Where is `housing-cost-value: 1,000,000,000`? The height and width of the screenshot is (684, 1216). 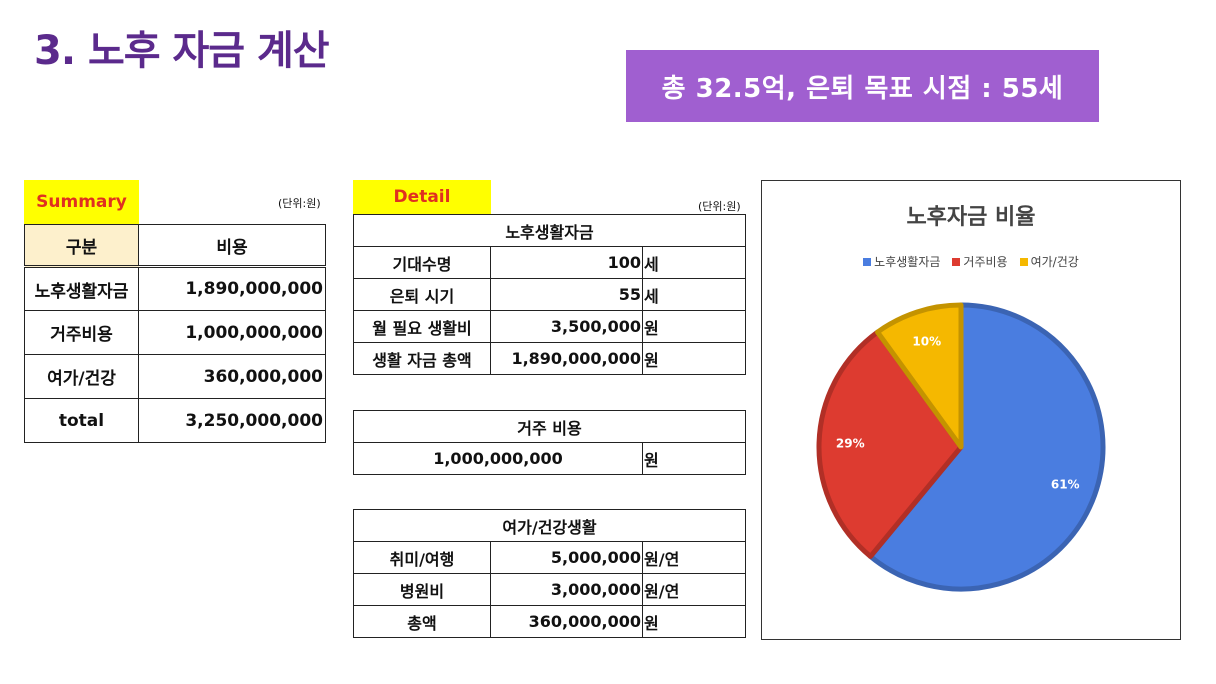
housing-cost-value: 1,000,000,000 is located at coordinates (498, 458).